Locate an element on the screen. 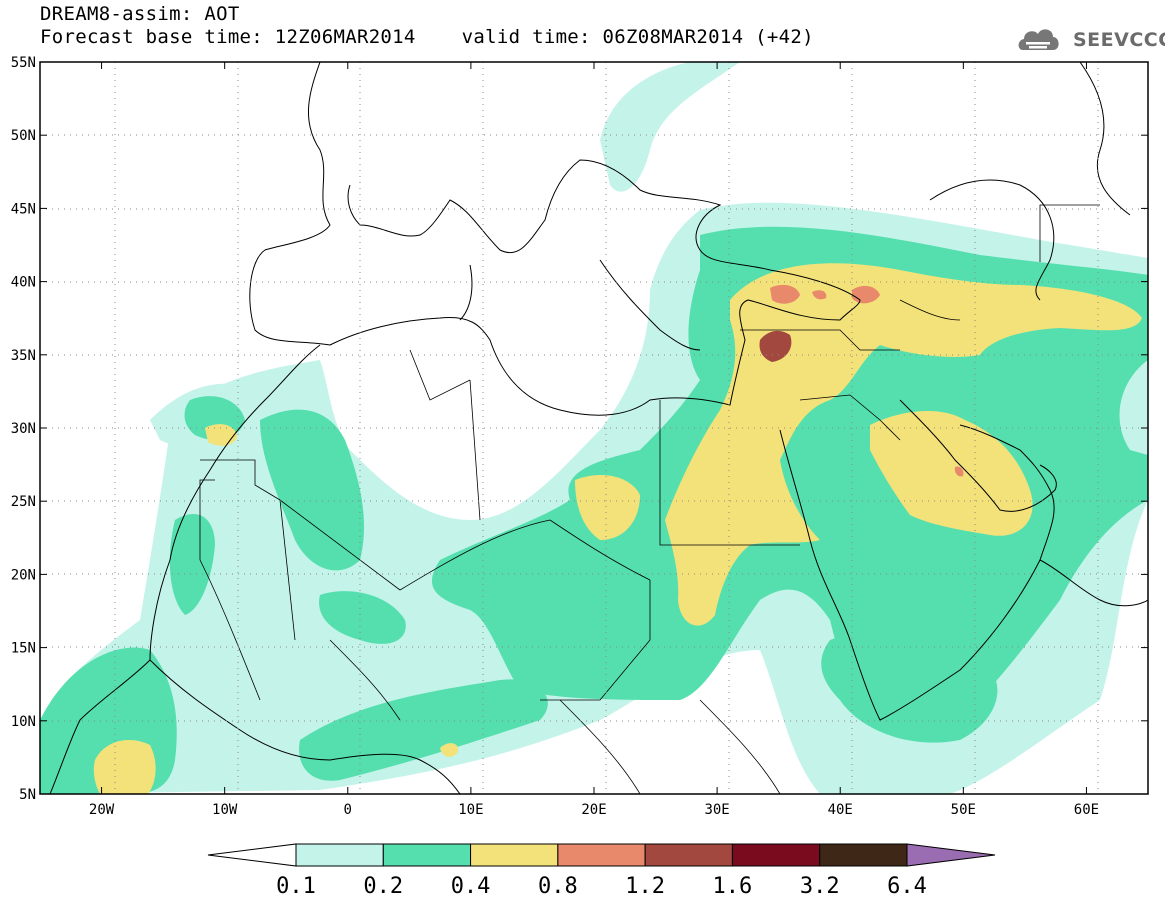  lon-tick-label: 20W is located at coordinates (102, 810).